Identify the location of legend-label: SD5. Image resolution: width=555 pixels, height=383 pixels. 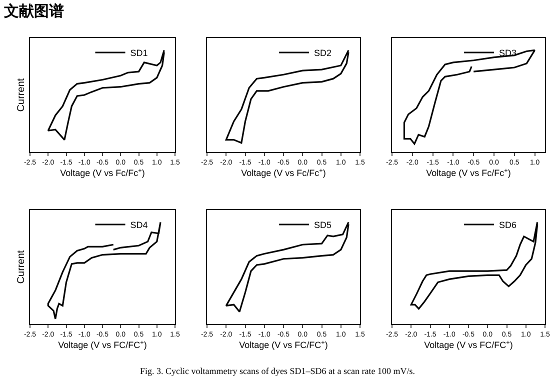
(323, 225).